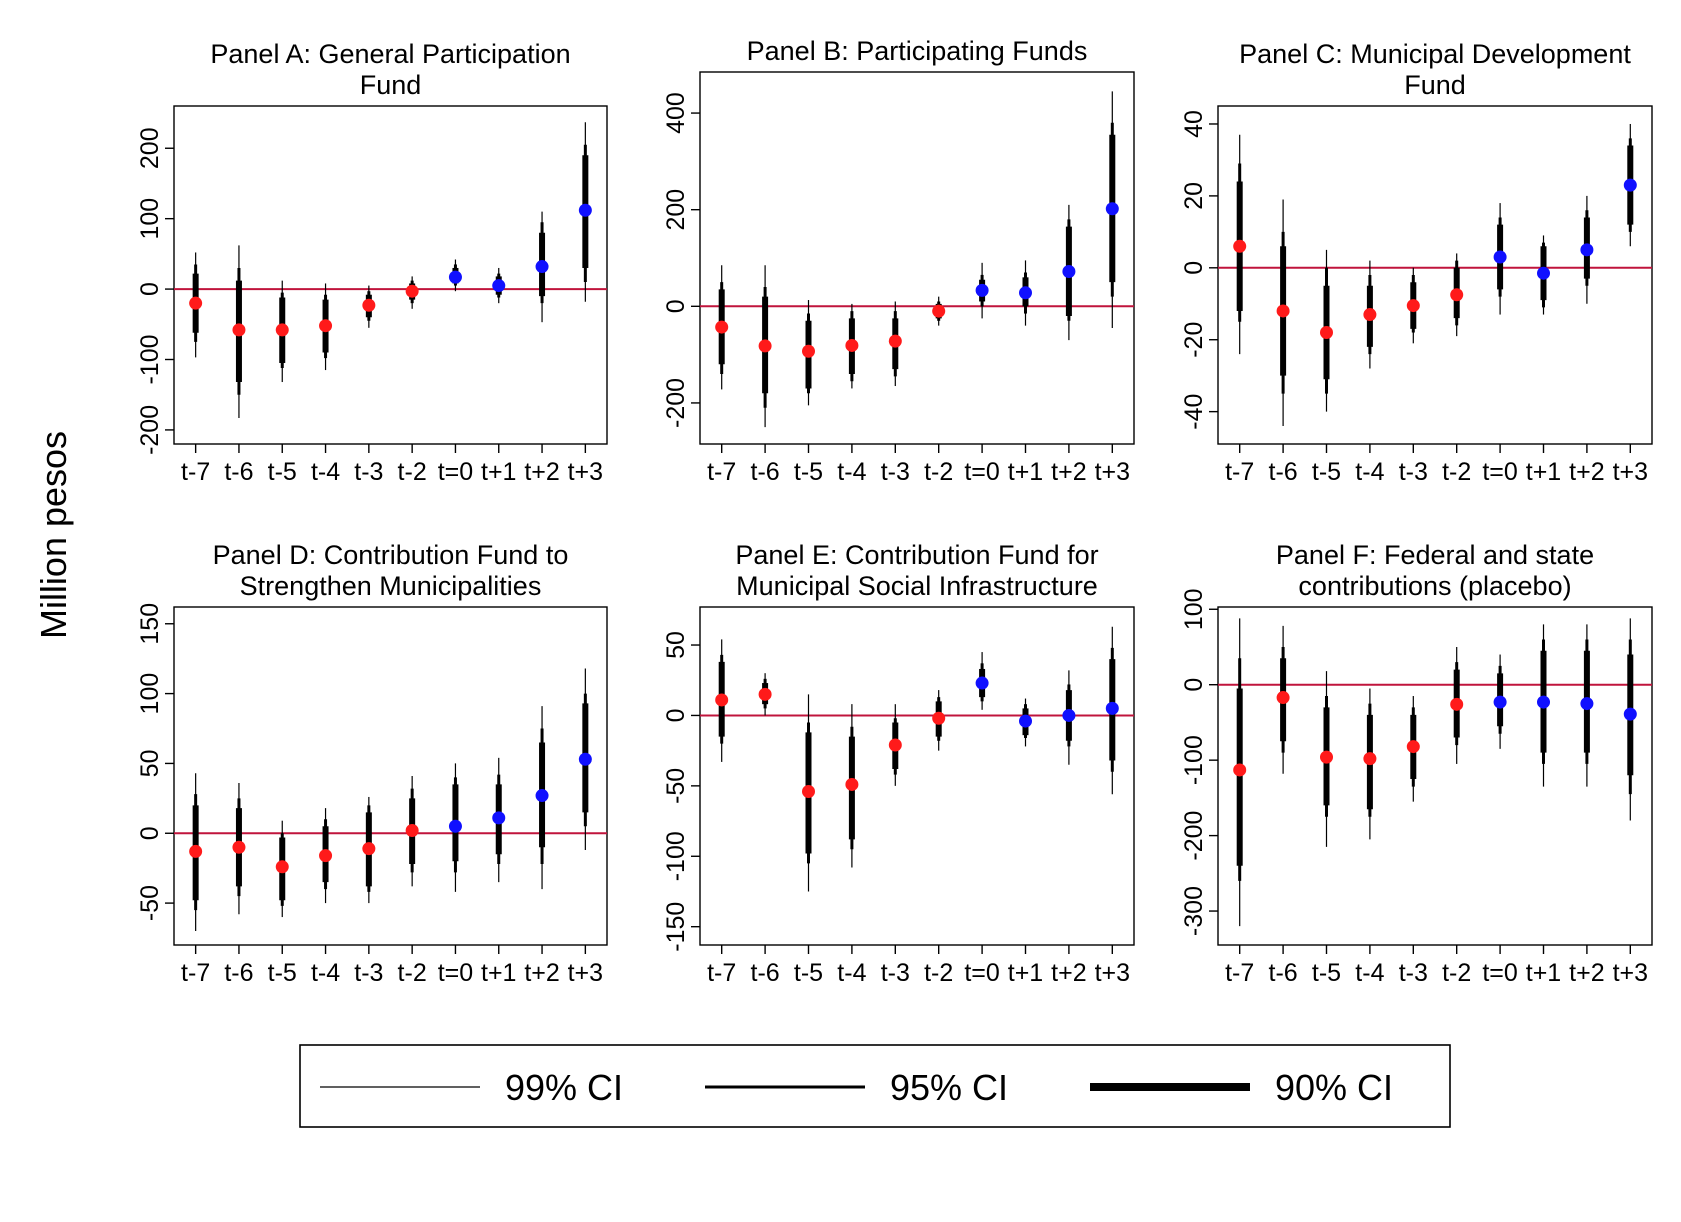 The width and height of the screenshot is (1681, 1222). What do you see at coordinates (676, 113) in the screenshot?
I see `y-tick-label: 400` at bounding box center [676, 113].